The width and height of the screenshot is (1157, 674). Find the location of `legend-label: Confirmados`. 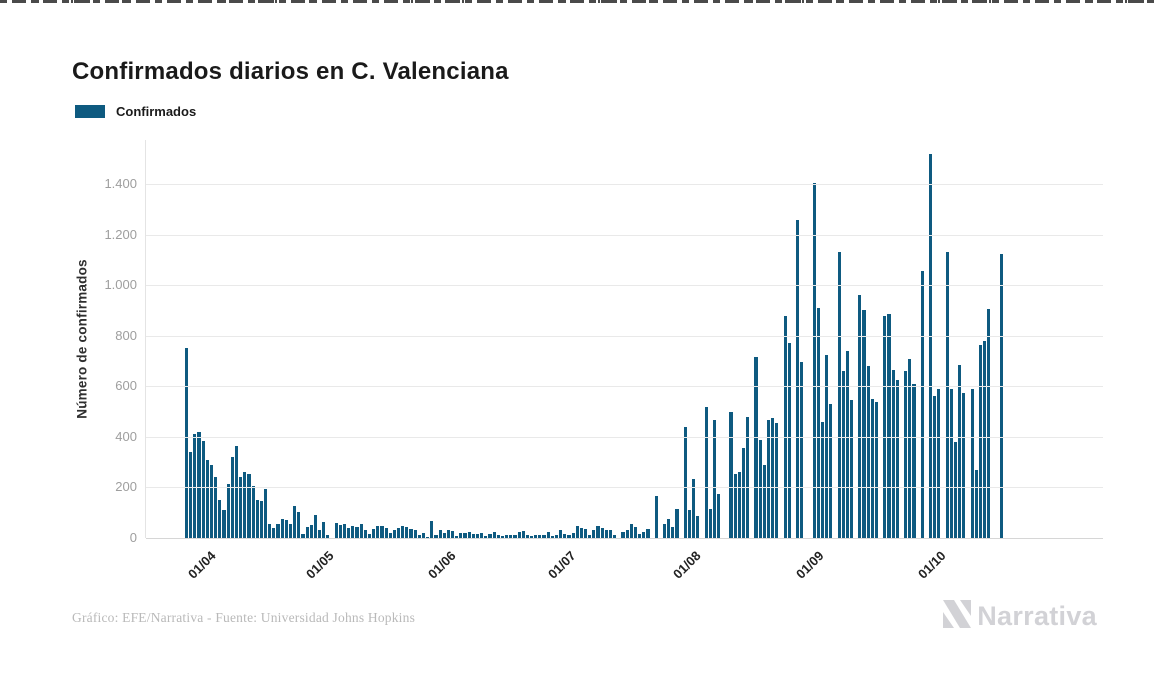

legend-label: Confirmados is located at coordinates (156, 111).